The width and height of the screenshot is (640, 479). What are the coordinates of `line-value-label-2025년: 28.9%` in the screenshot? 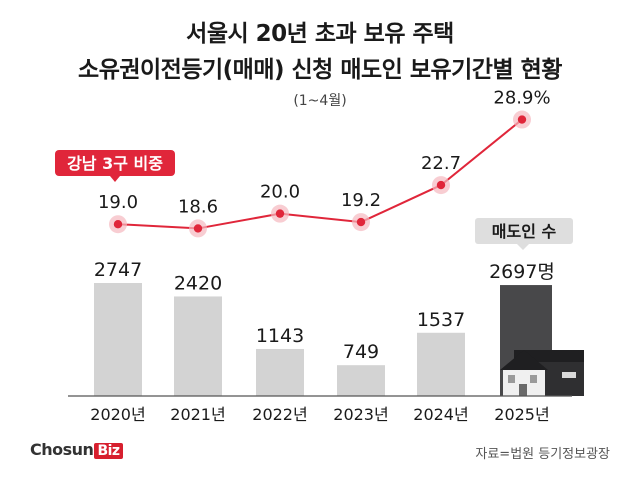 It's located at (521, 98).